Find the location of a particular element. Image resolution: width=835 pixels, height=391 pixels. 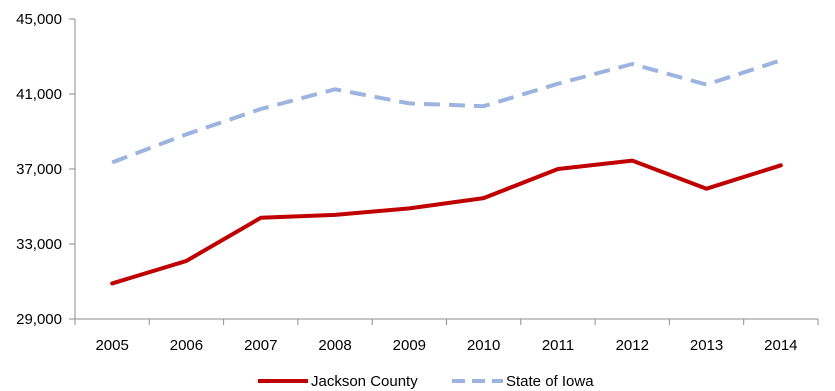

y-tick-label: 37,000 is located at coordinates (39, 169).